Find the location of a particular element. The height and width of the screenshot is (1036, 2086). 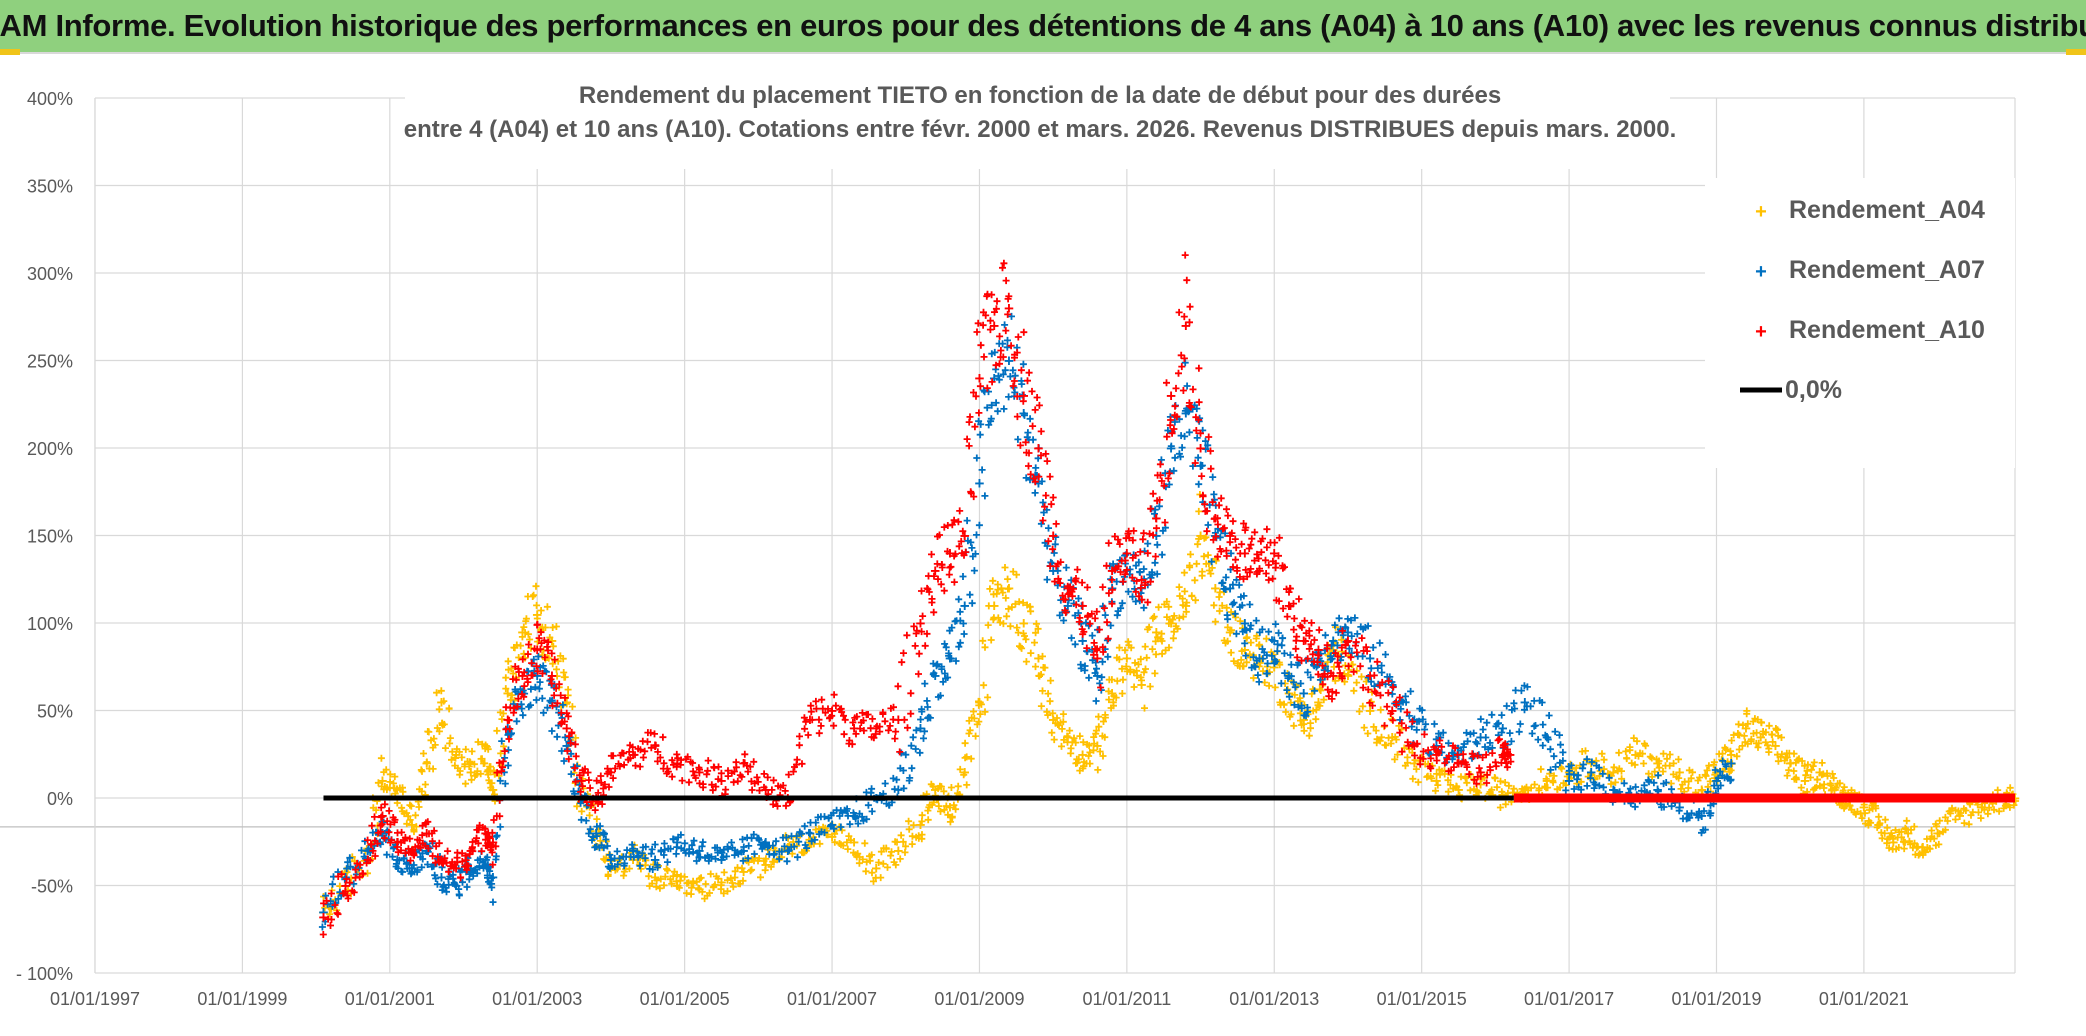

x-tick-label: 01/01/2015 is located at coordinates (1422, 999).